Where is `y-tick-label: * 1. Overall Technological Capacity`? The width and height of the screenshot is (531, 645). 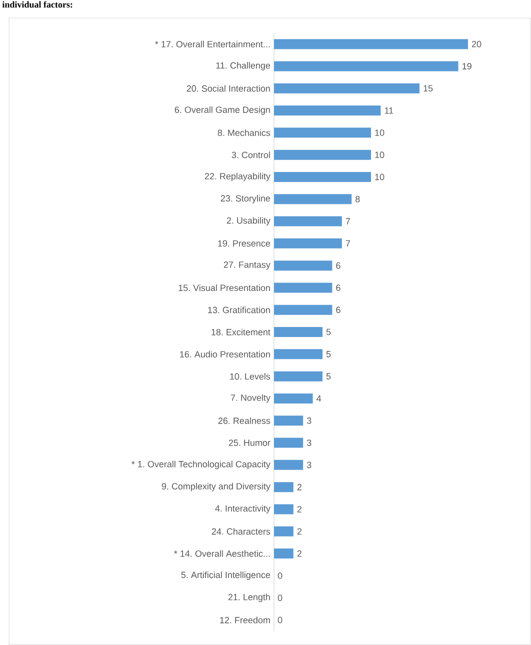 y-tick-label: * 1. Overall Technological Capacity is located at coordinates (201, 465).